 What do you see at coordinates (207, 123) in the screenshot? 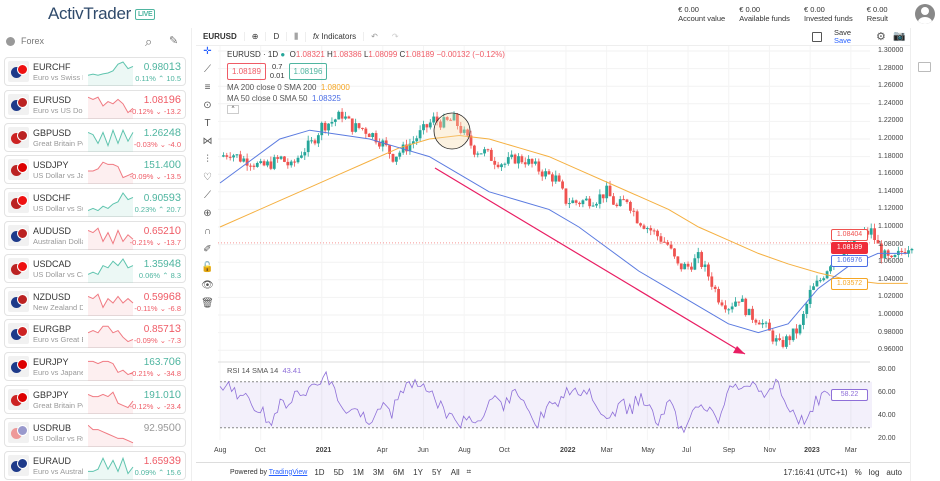
I see `text-icon: T` at bounding box center [207, 123].